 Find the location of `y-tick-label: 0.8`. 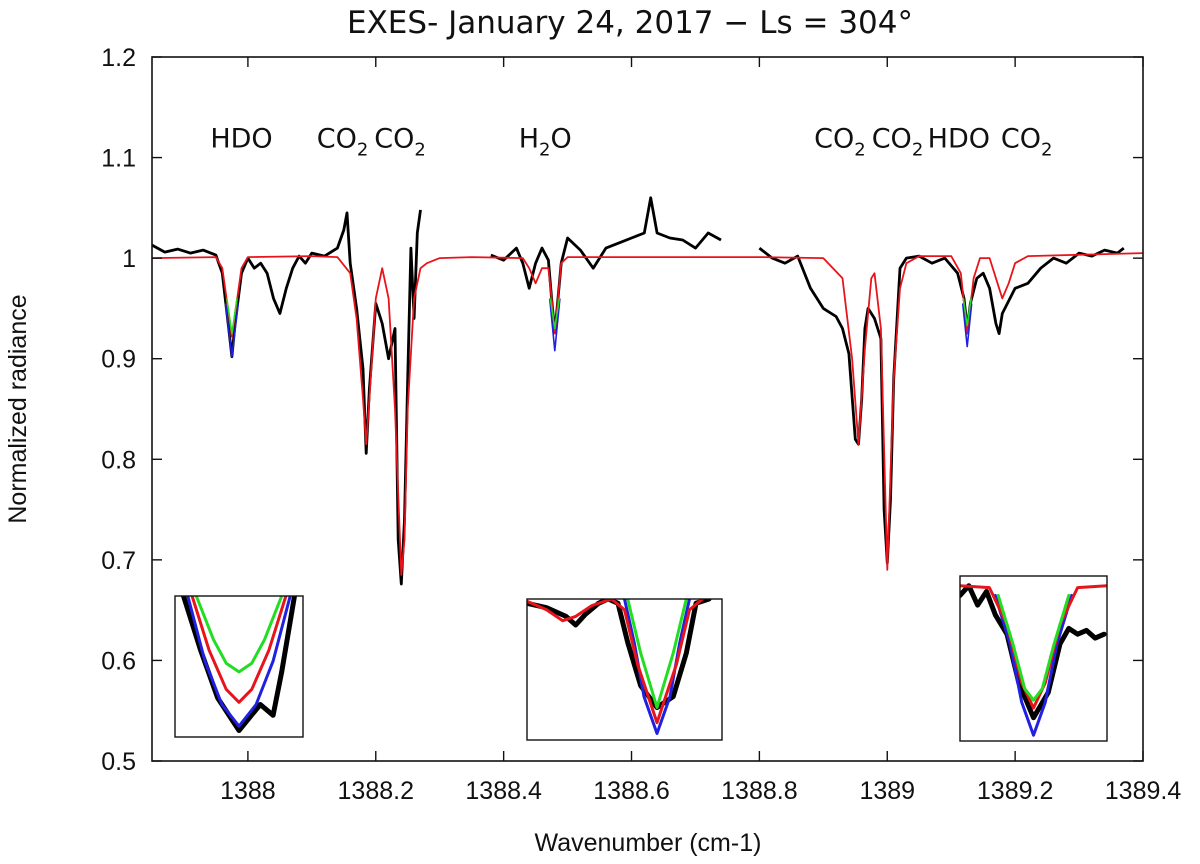

y-tick-label: 0.8 is located at coordinates (118, 460).